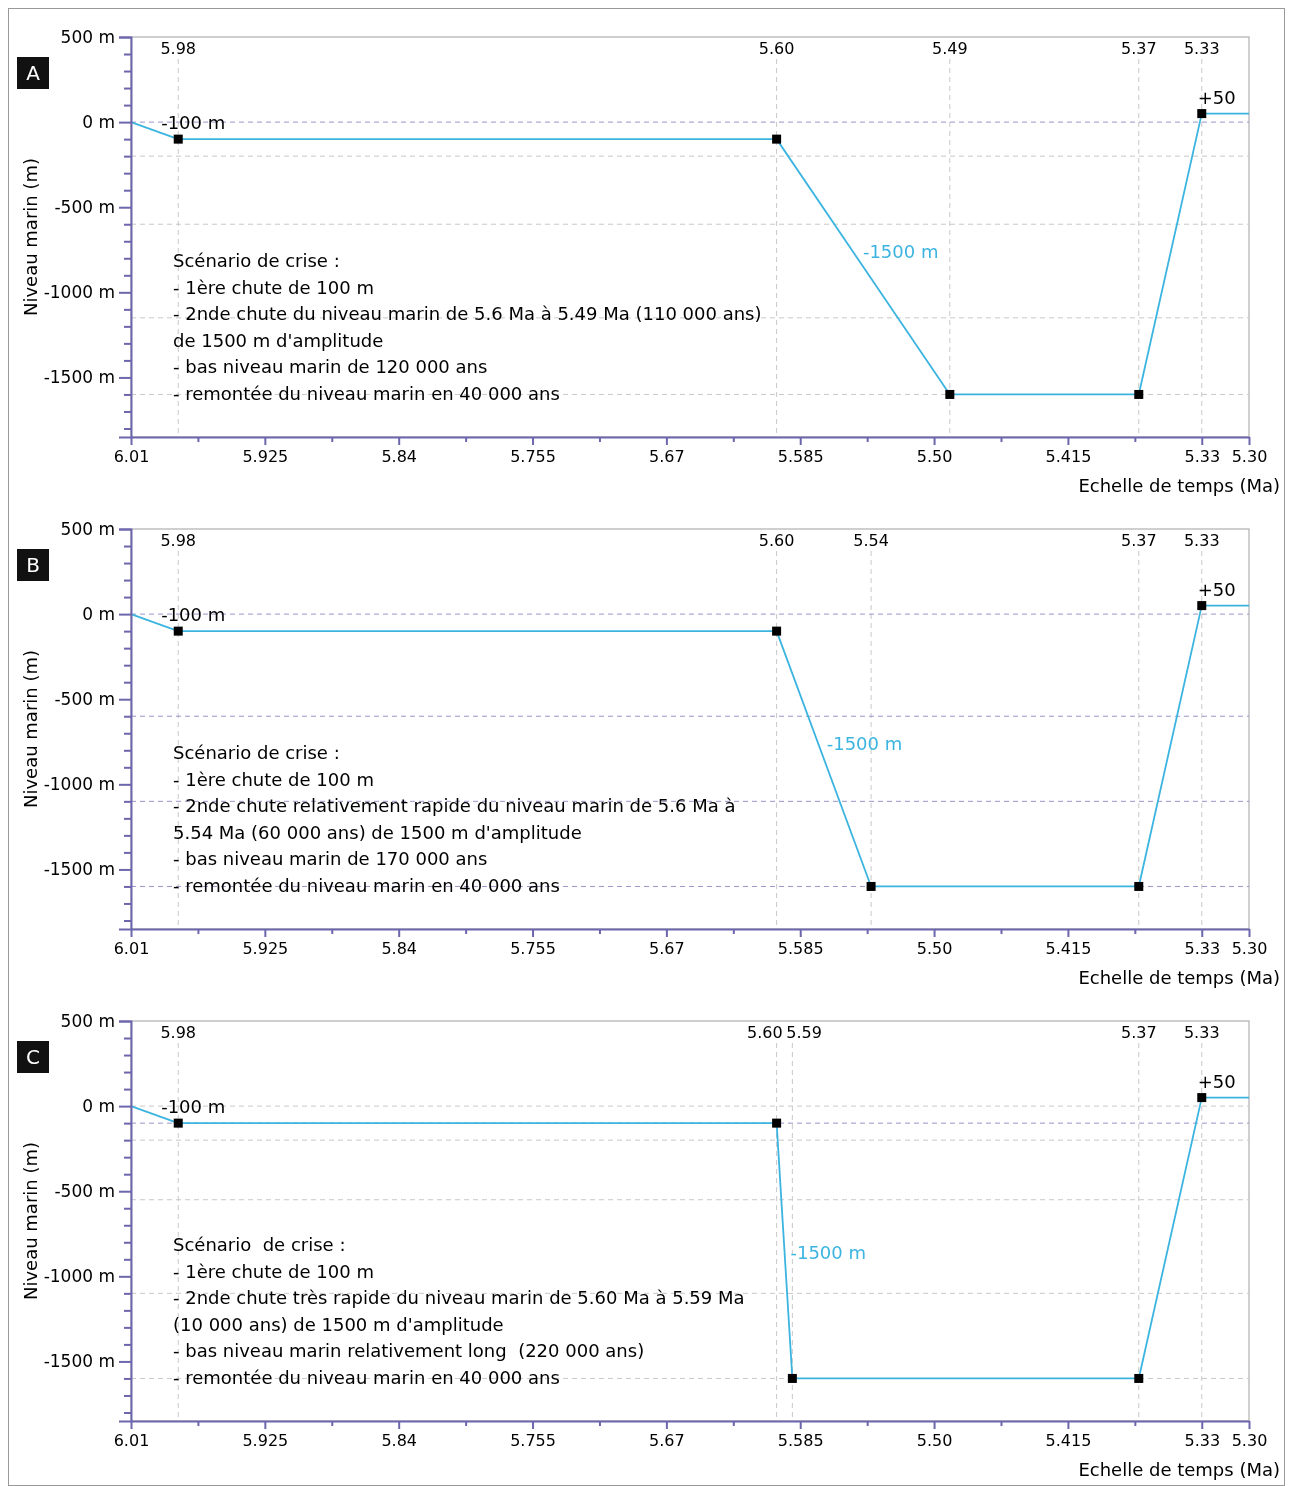 The image size is (1295, 1486). I want to click on ref-line-label: 5.49, so click(950, 48).